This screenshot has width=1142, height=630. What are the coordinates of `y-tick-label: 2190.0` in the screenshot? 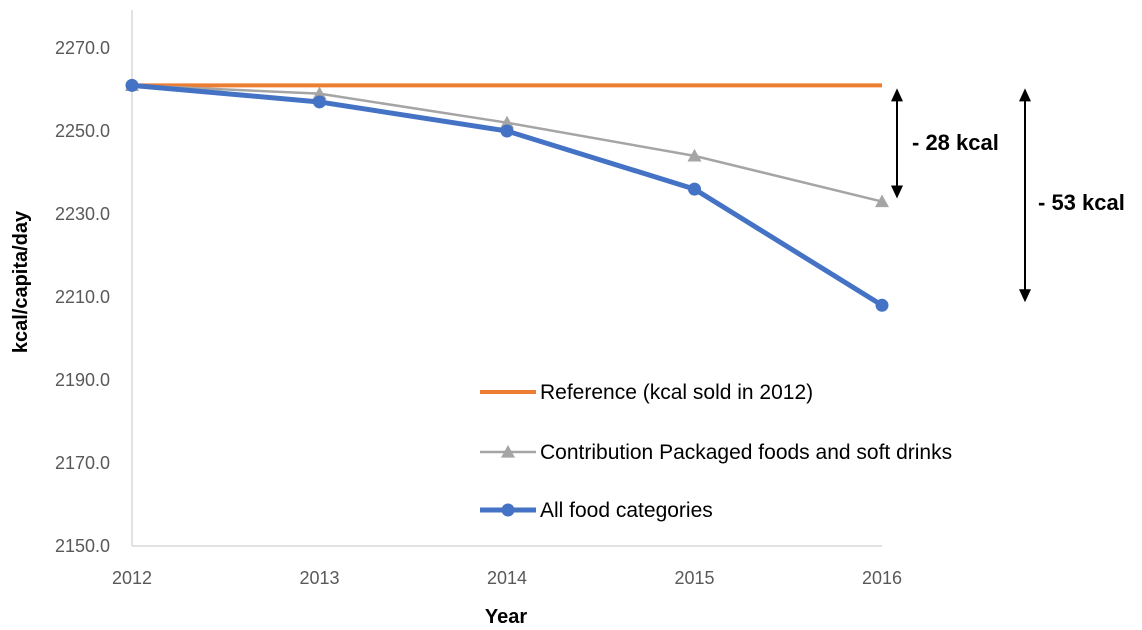 It's located at (82, 380).